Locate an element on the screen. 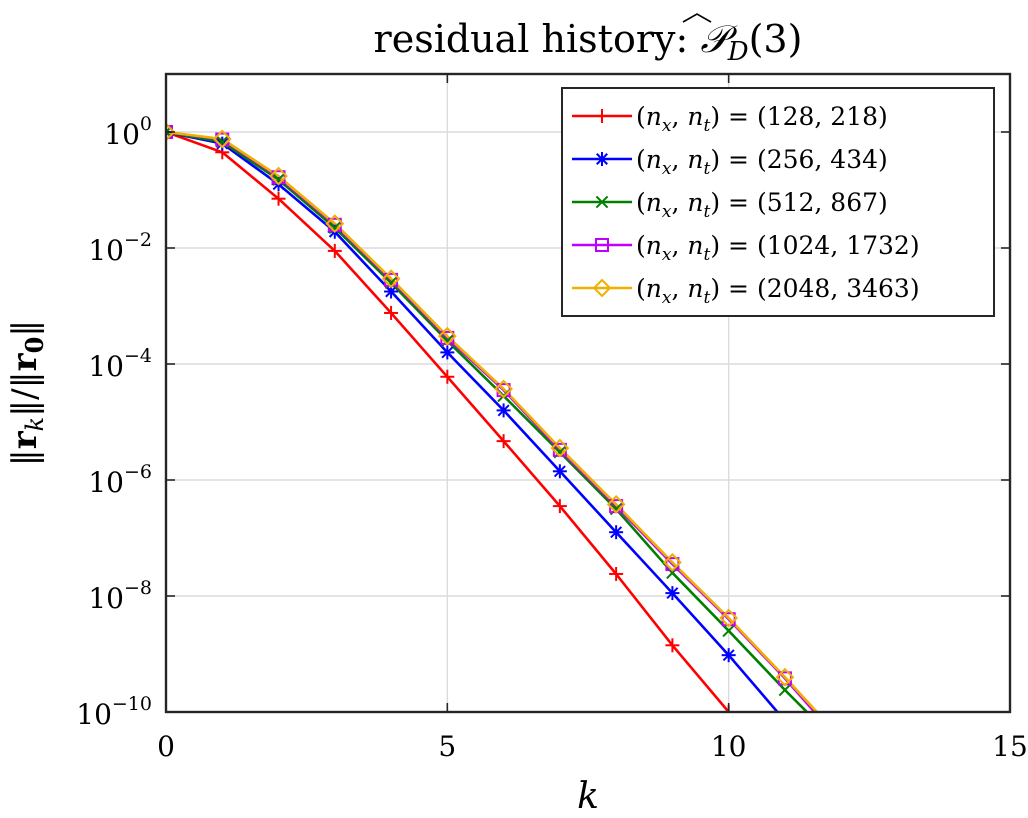 The width and height of the screenshot is (1028, 818). y-tick-label: 10⁻² is located at coordinates (120, 248).